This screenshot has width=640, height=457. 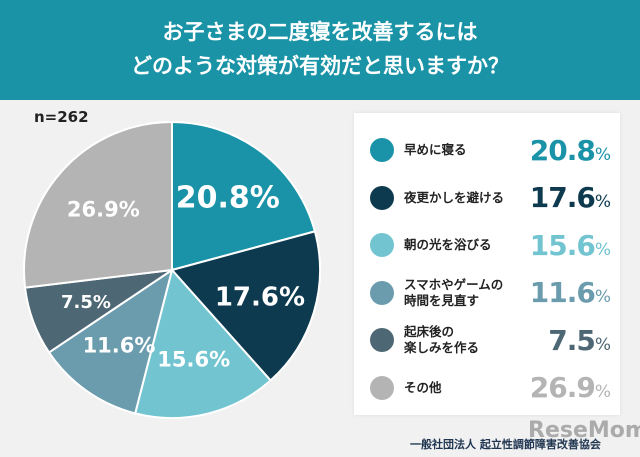 What do you see at coordinates (570, 245) in the screenshot?
I see `legend-value: 15.6%` at bounding box center [570, 245].